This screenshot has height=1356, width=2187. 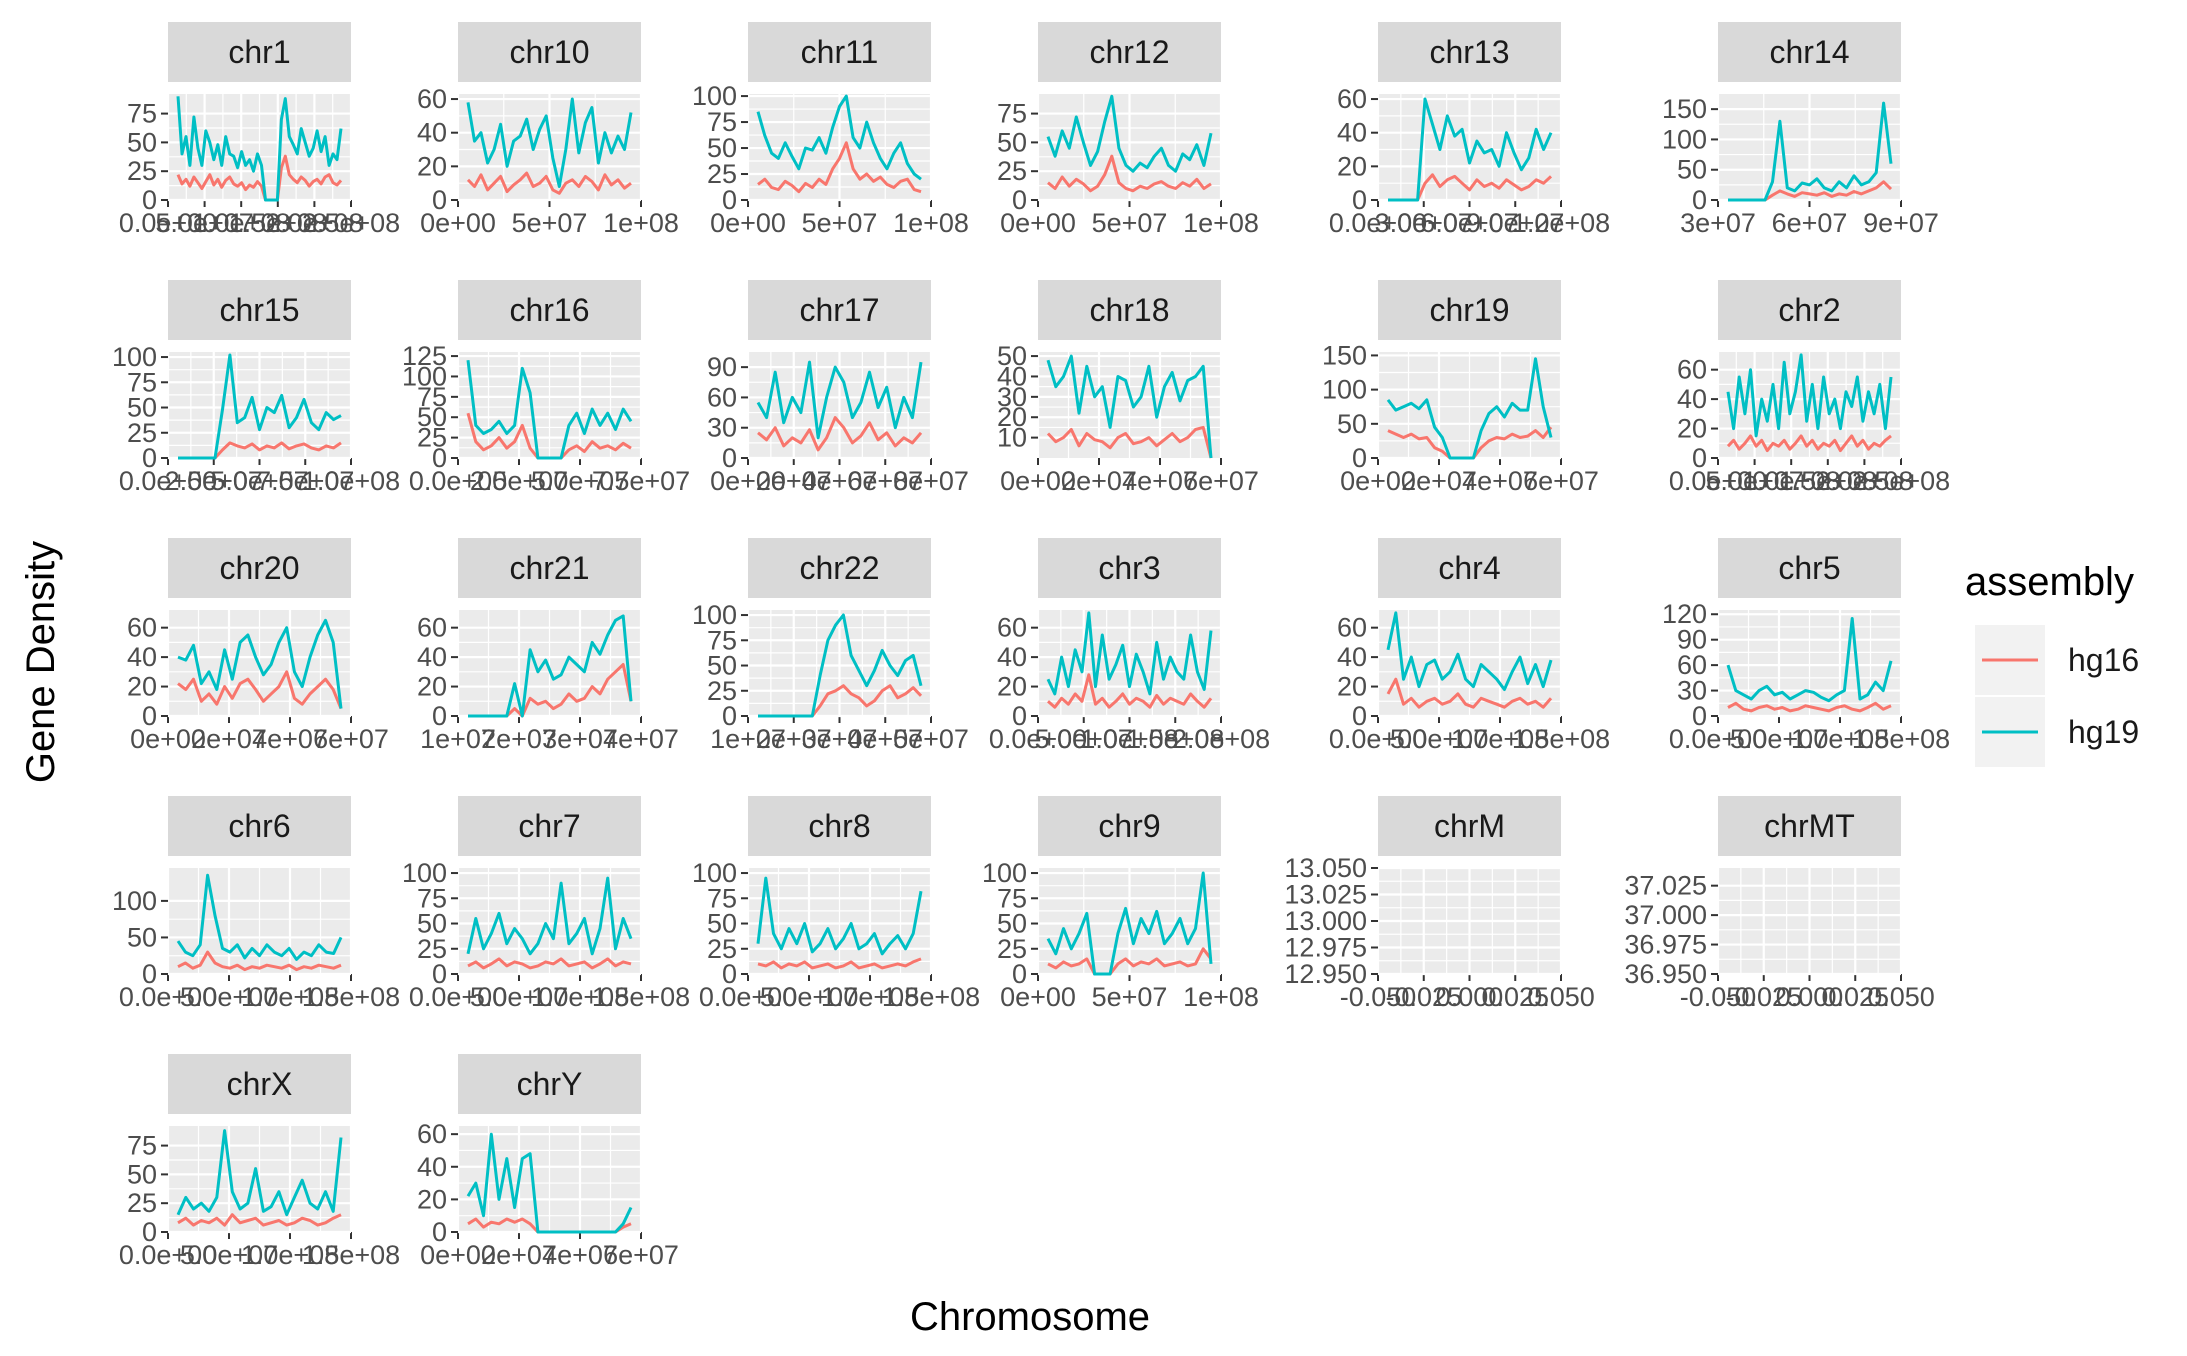 What do you see at coordinates (1469, 223) in the screenshot?
I see `x-tick-label: 6.0e+07` at bounding box center [1469, 223].